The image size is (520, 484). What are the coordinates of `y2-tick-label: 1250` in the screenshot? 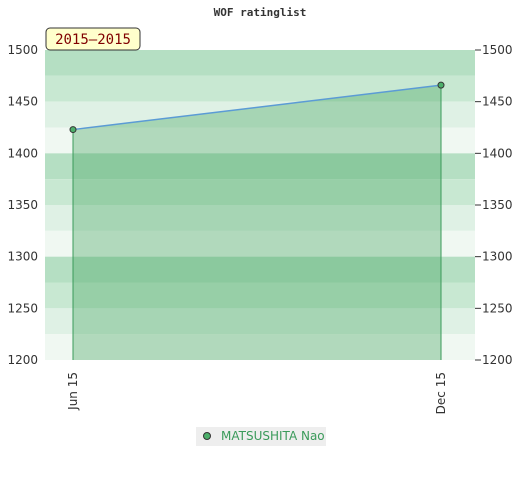 It's located at (497, 308).